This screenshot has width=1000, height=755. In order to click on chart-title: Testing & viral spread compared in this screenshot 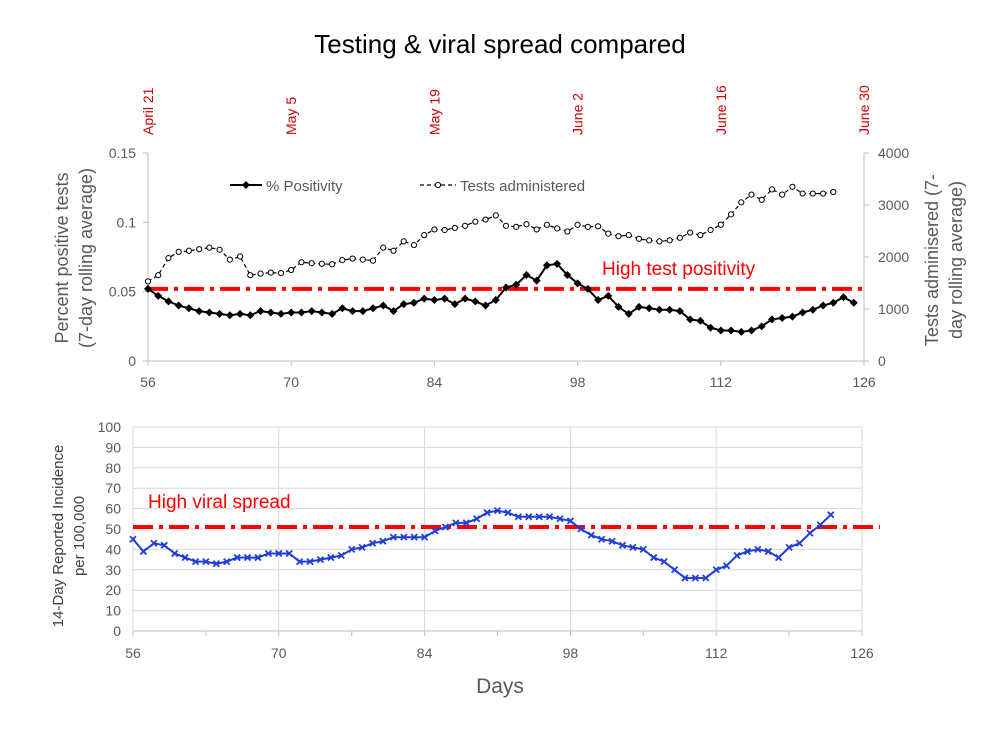, I will do `click(499, 44)`.